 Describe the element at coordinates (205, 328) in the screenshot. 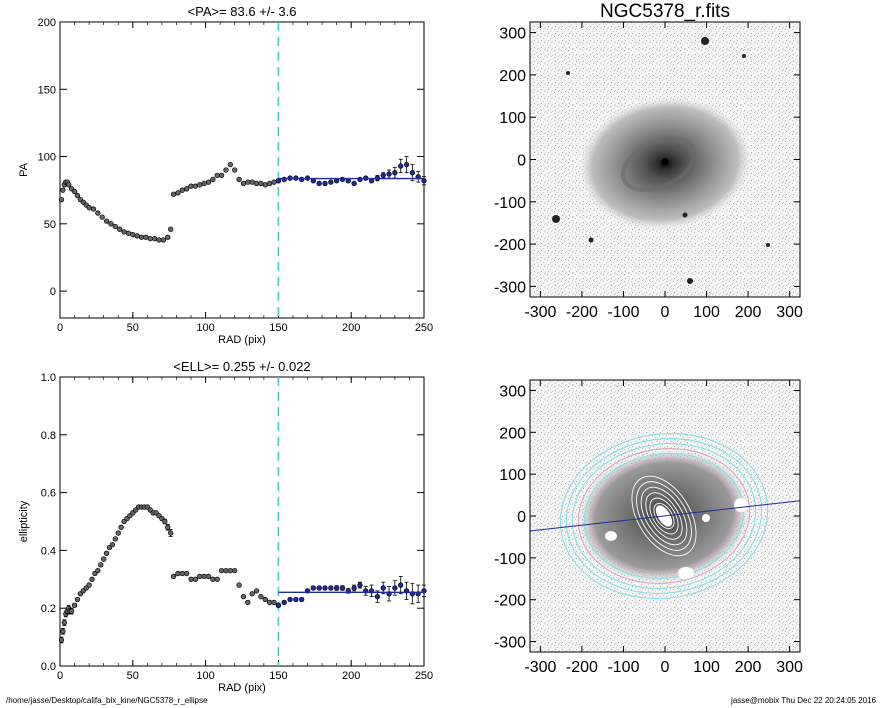

I see `x-tick-label: 100` at that location.